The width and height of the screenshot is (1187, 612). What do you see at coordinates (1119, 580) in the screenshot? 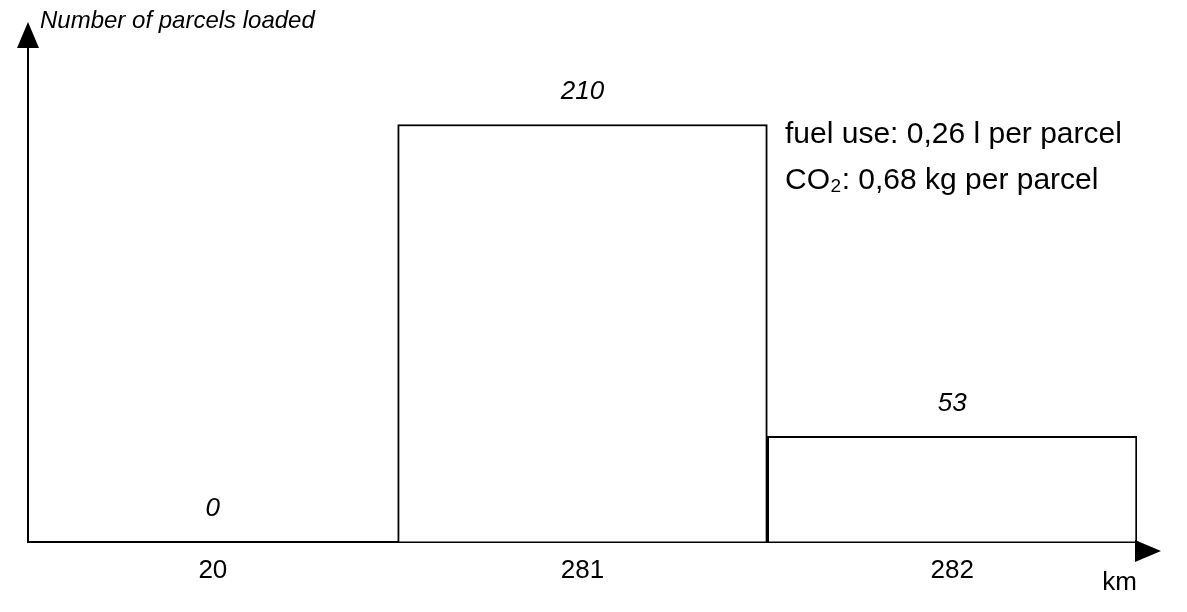
I see `x-axis-title: km` at bounding box center [1119, 580].